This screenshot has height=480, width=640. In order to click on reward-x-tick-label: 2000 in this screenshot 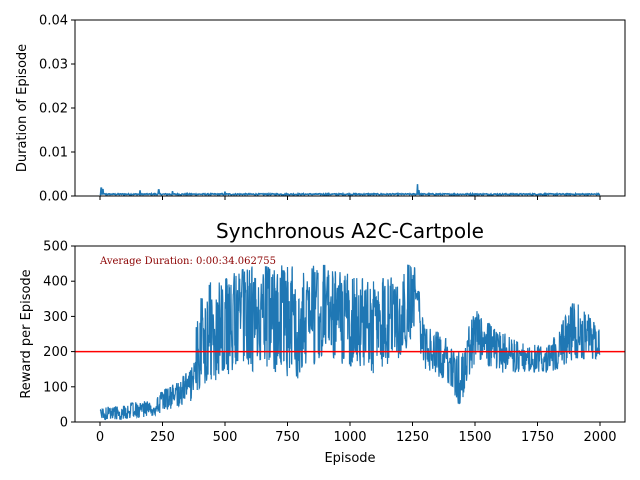, I will do `click(599, 437)`.